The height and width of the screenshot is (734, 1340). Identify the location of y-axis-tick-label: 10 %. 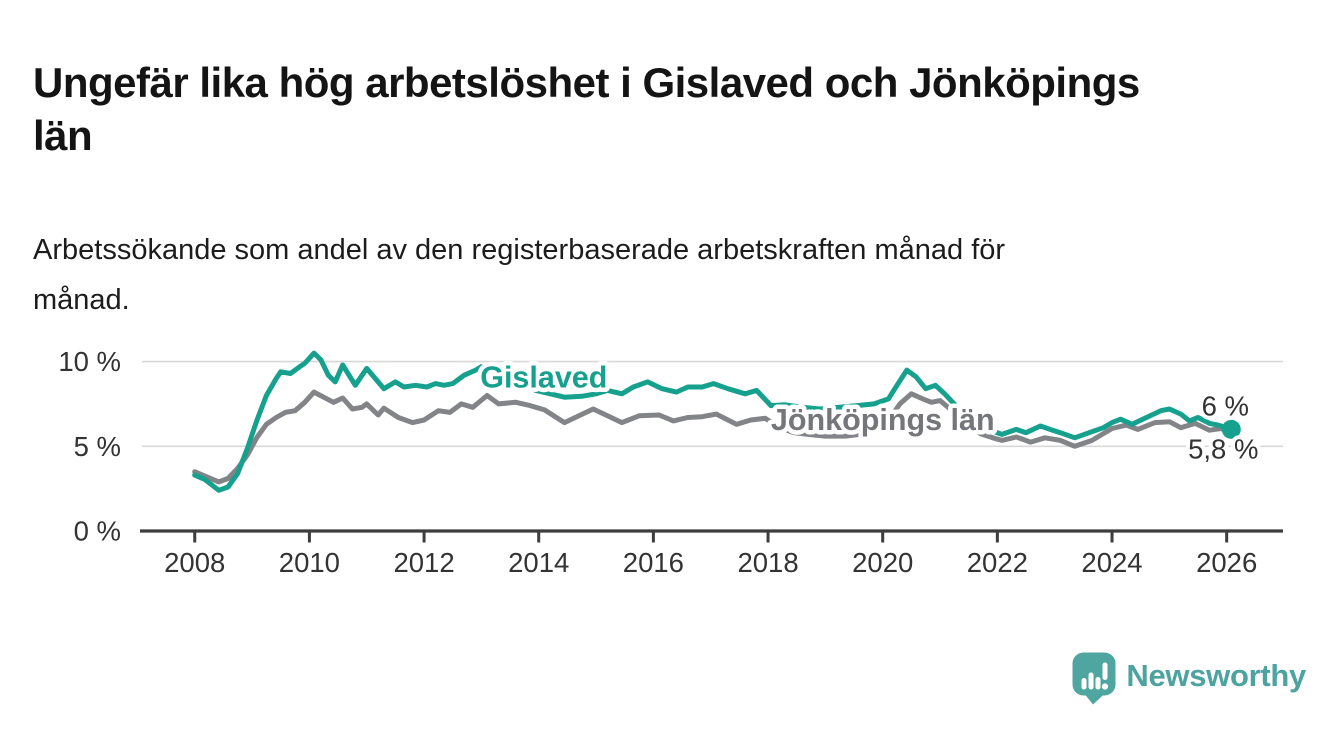
(89, 361).